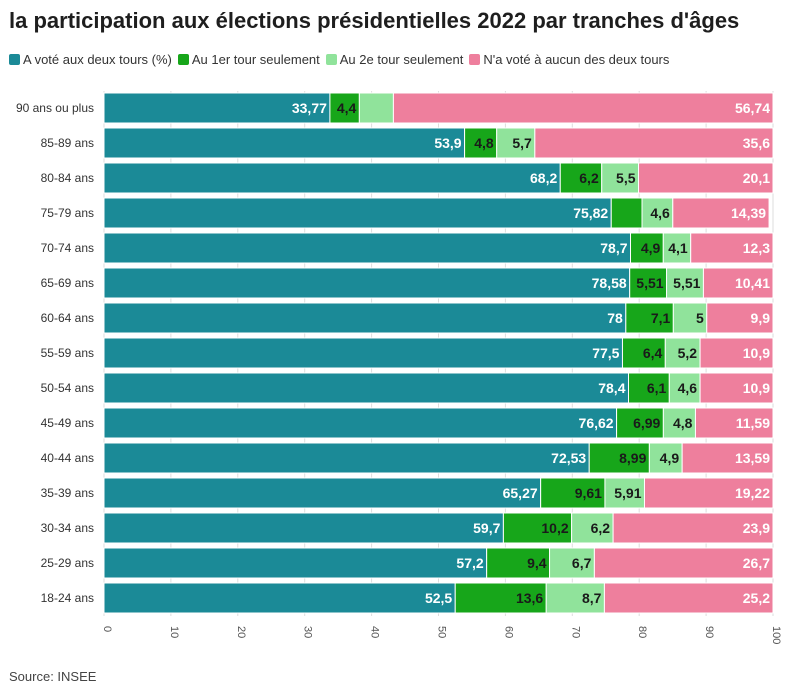  Describe the element at coordinates (522, 143) in the screenshot. I see `data-label: 5,7` at that location.